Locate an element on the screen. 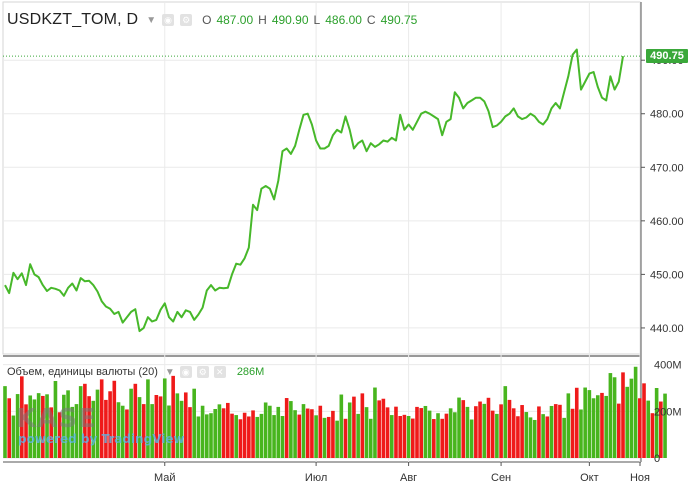 This screenshot has width=696, height=488. kase-logo: KASE is located at coordinates (56, 419).